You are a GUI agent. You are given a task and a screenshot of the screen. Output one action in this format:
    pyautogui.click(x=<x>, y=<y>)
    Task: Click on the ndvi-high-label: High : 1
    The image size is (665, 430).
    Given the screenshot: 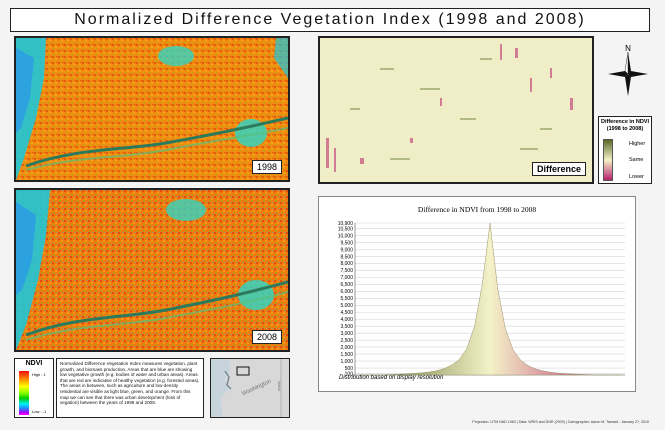 What is the action you would take?
    pyautogui.click(x=39, y=374)
    